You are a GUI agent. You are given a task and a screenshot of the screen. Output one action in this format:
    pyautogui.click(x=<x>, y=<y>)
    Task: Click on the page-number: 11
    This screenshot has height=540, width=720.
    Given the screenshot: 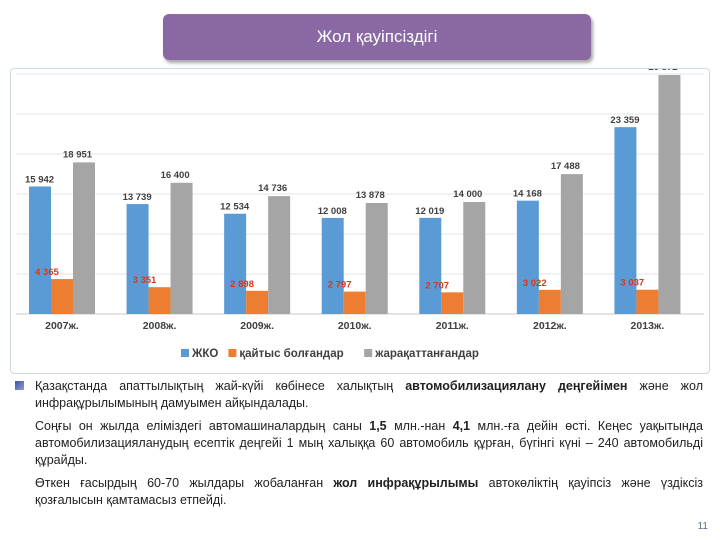 What is the action you would take?
    pyautogui.click(x=702, y=526)
    